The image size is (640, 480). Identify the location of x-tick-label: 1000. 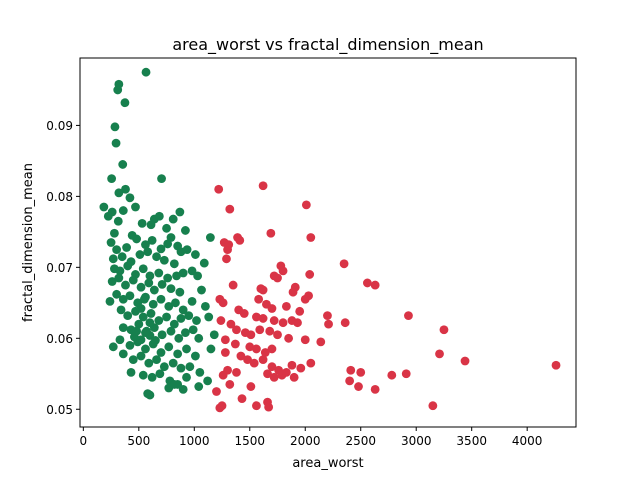
(194, 441).